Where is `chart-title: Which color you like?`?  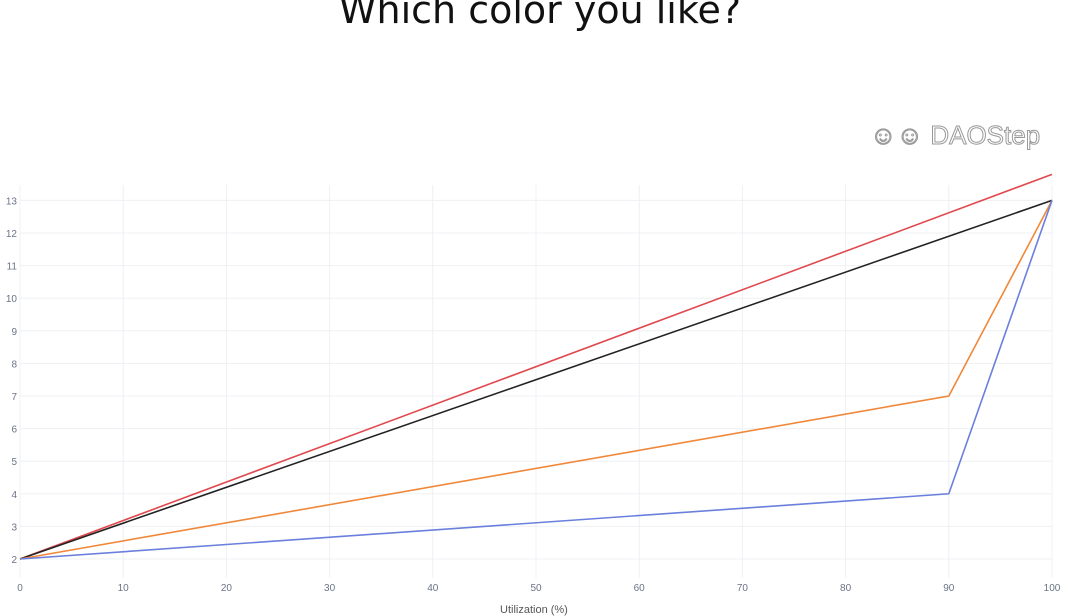
chart-title: Which color you like? is located at coordinates (540, 16).